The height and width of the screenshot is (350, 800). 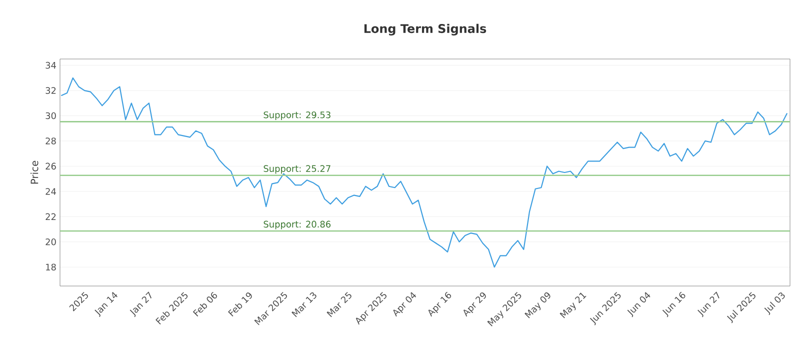 I want to click on y-tick-label: 32, so click(x=51, y=90).